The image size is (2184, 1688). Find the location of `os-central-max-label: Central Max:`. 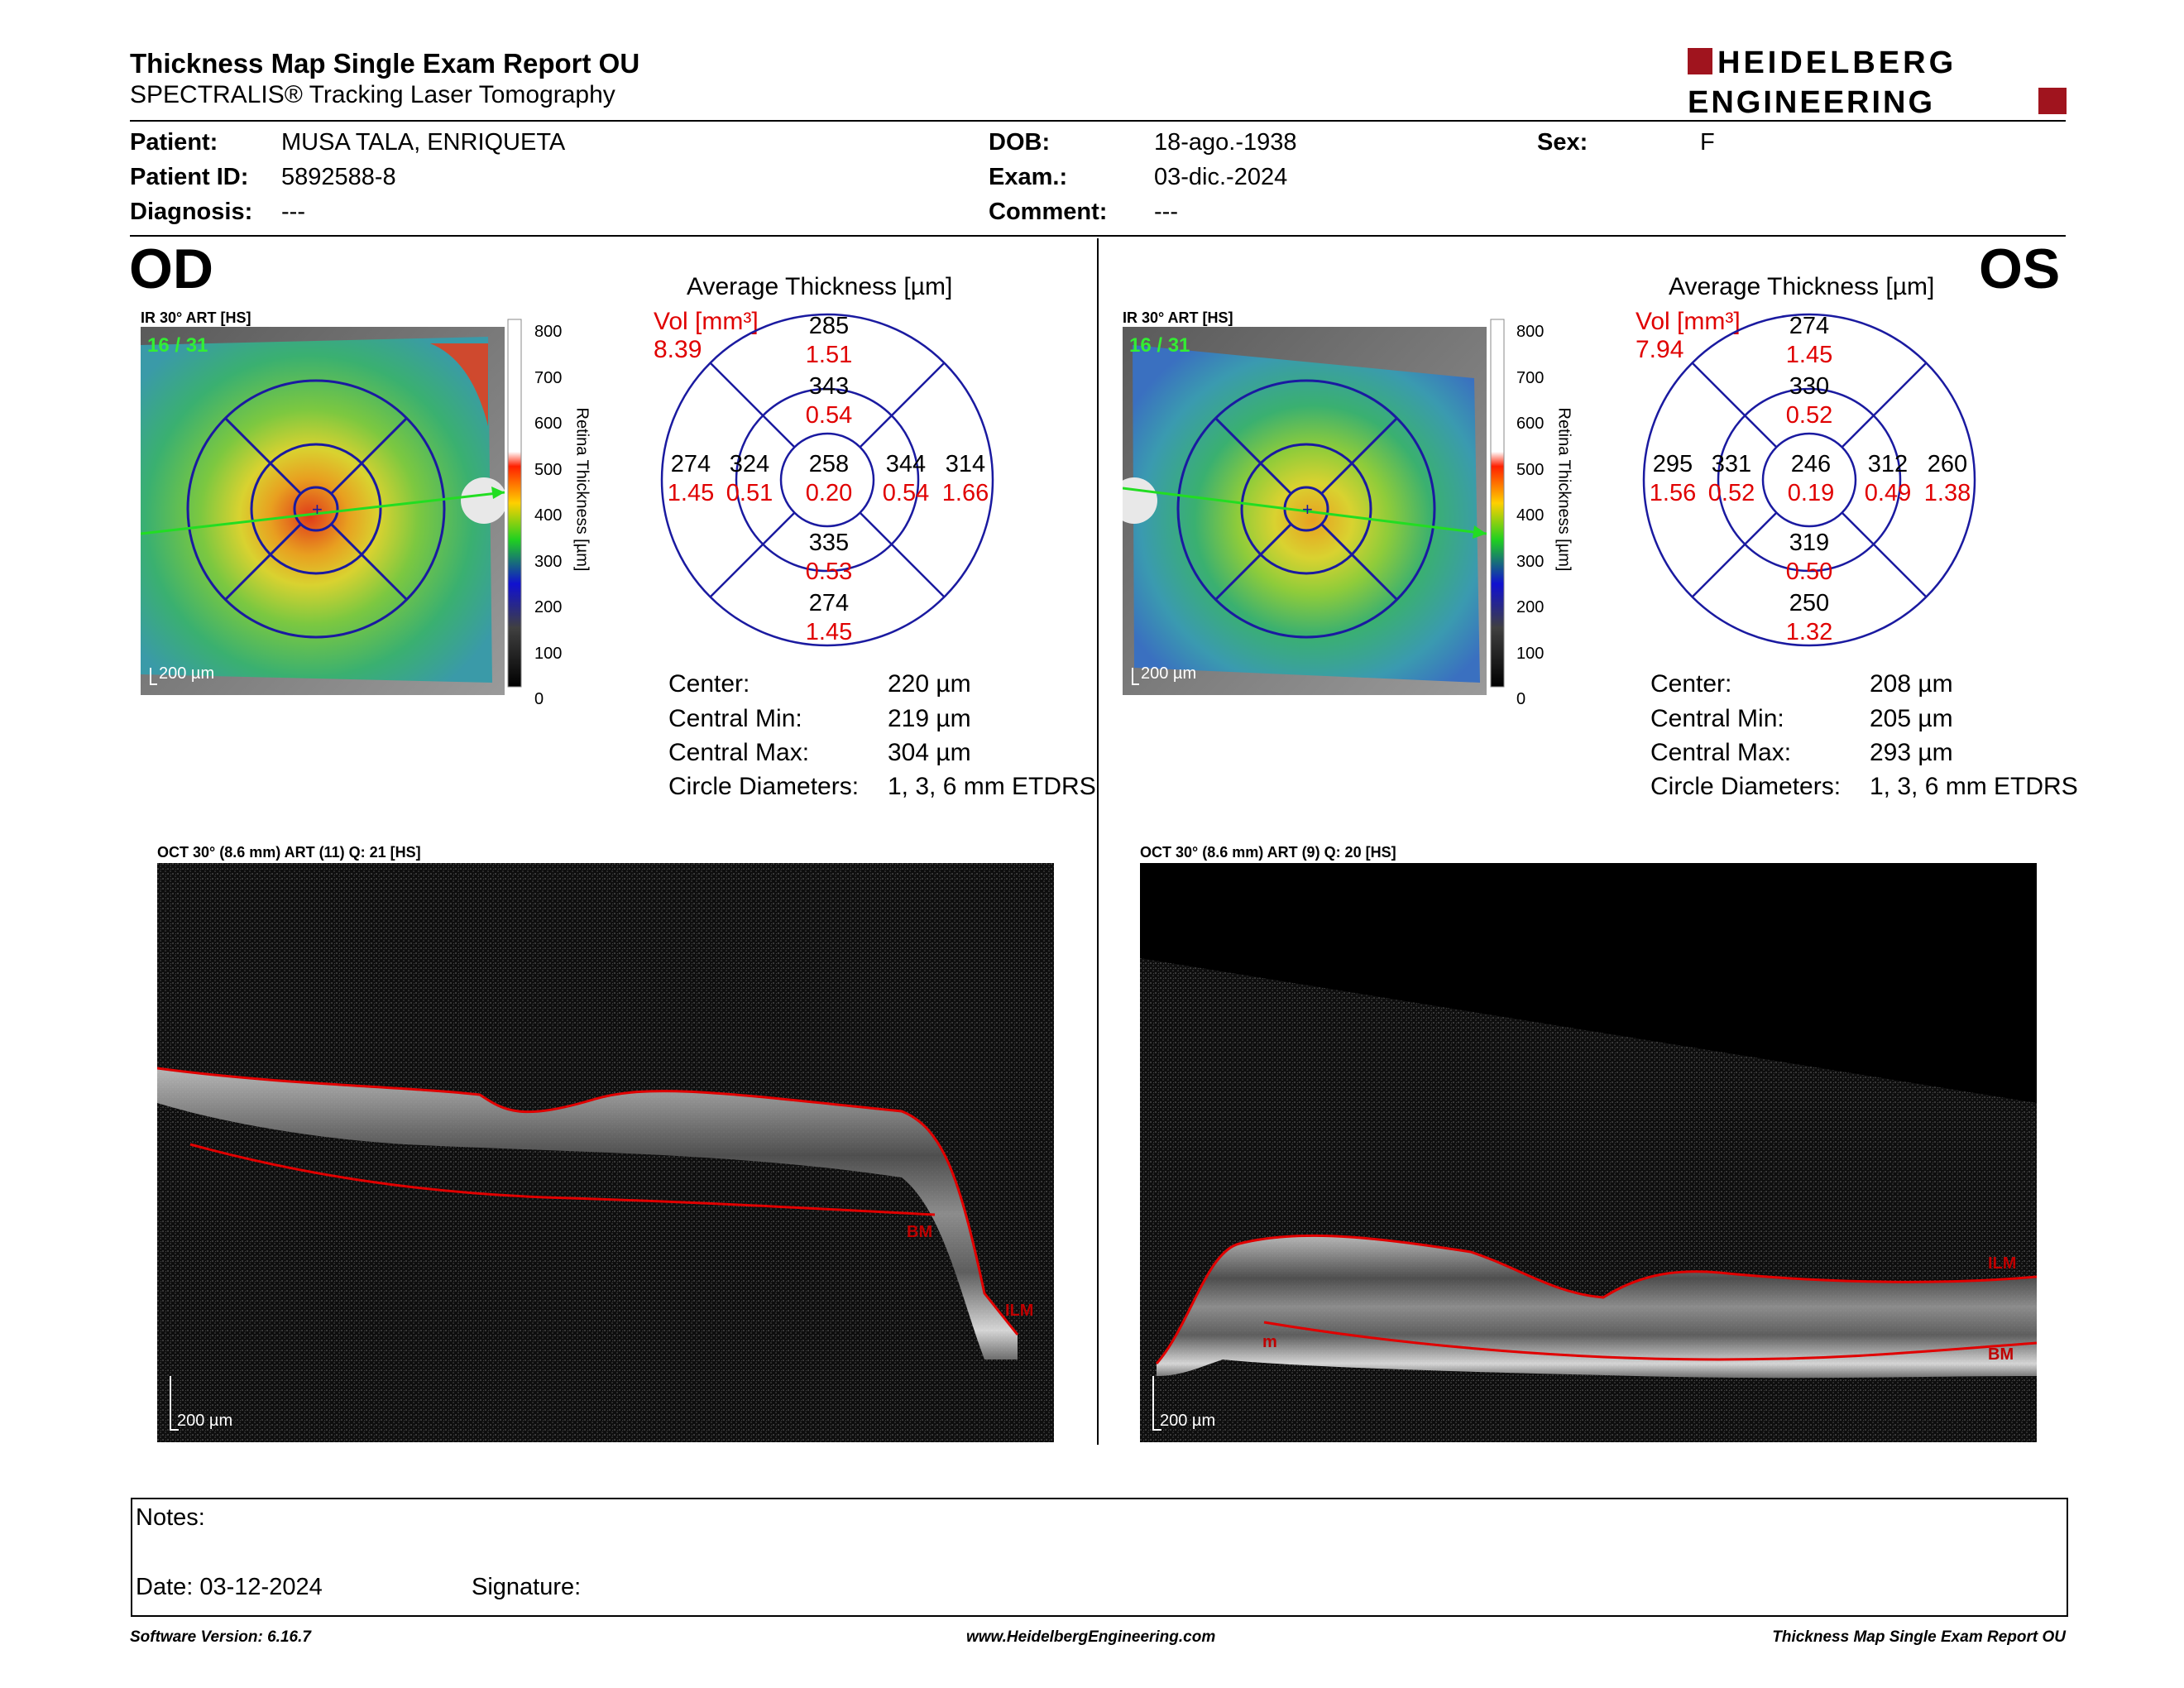

os-central-max-label: Central Max: is located at coordinates (1721, 752).